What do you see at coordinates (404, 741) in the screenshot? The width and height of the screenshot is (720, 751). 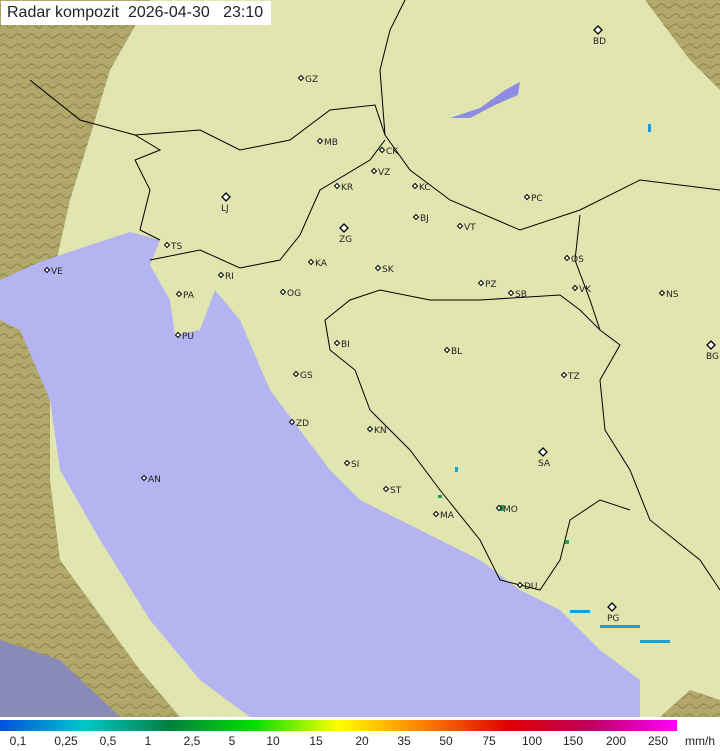 I see `legend-tick: 35` at bounding box center [404, 741].